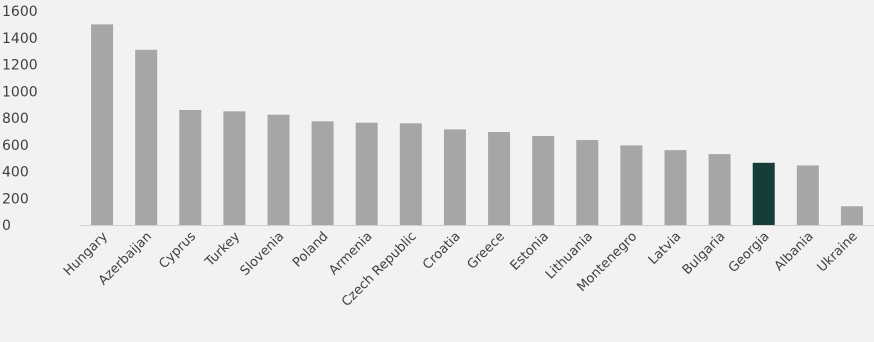 Image resolution: width=874 pixels, height=342 pixels. I want to click on bar-czech-republic, so click(410, 174).